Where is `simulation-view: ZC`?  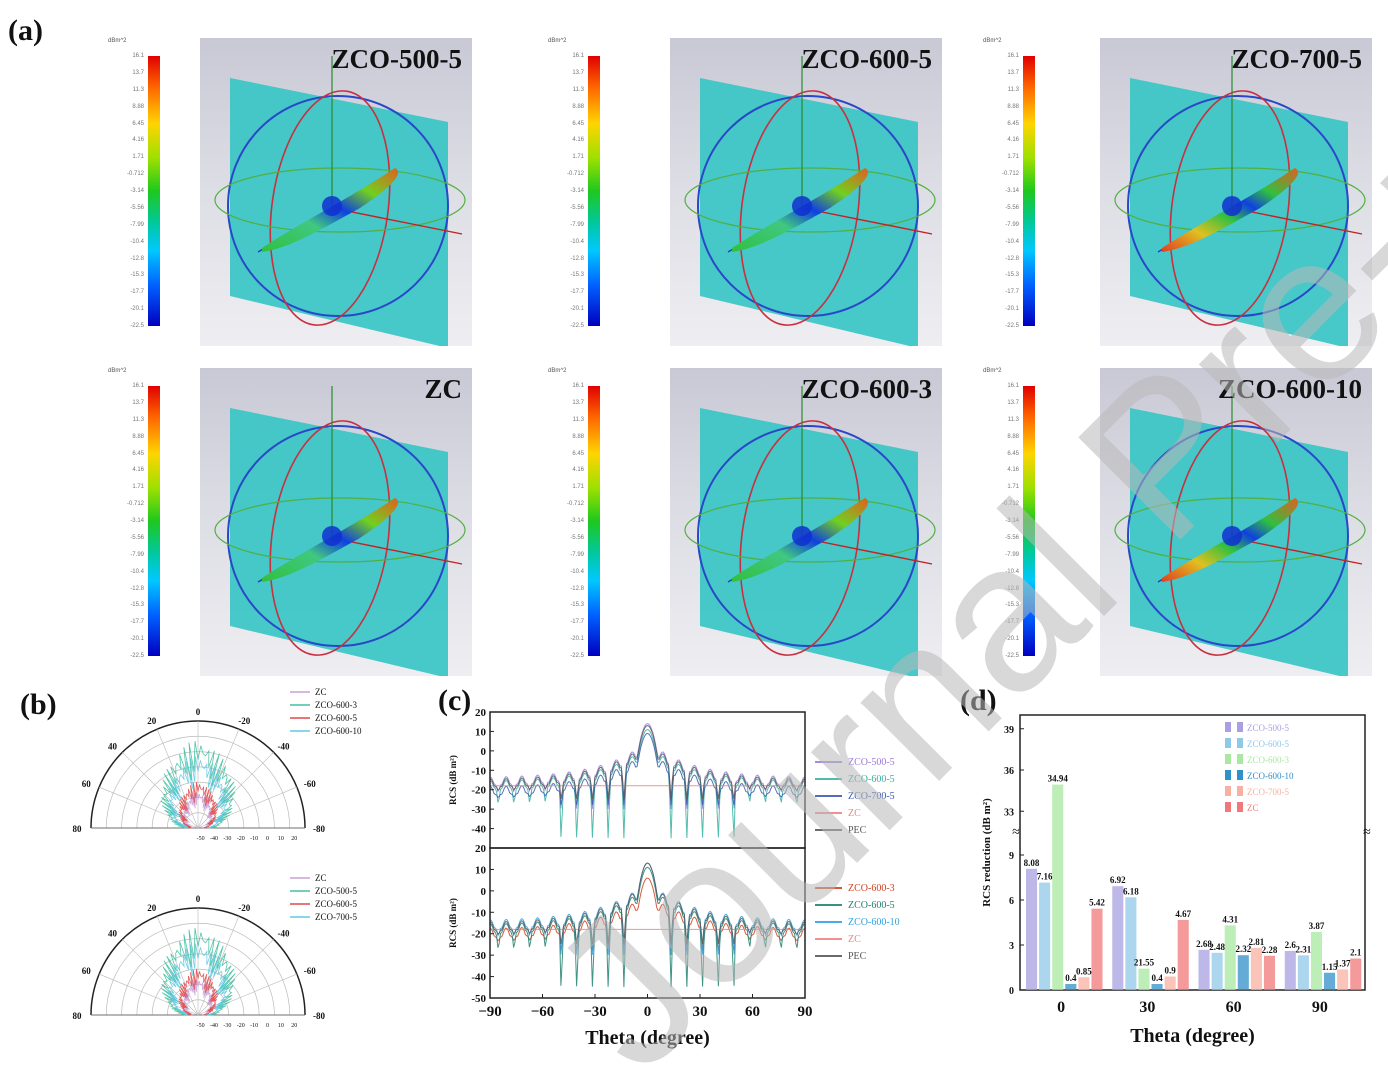 simulation-view: ZC is located at coordinates (336, 522).